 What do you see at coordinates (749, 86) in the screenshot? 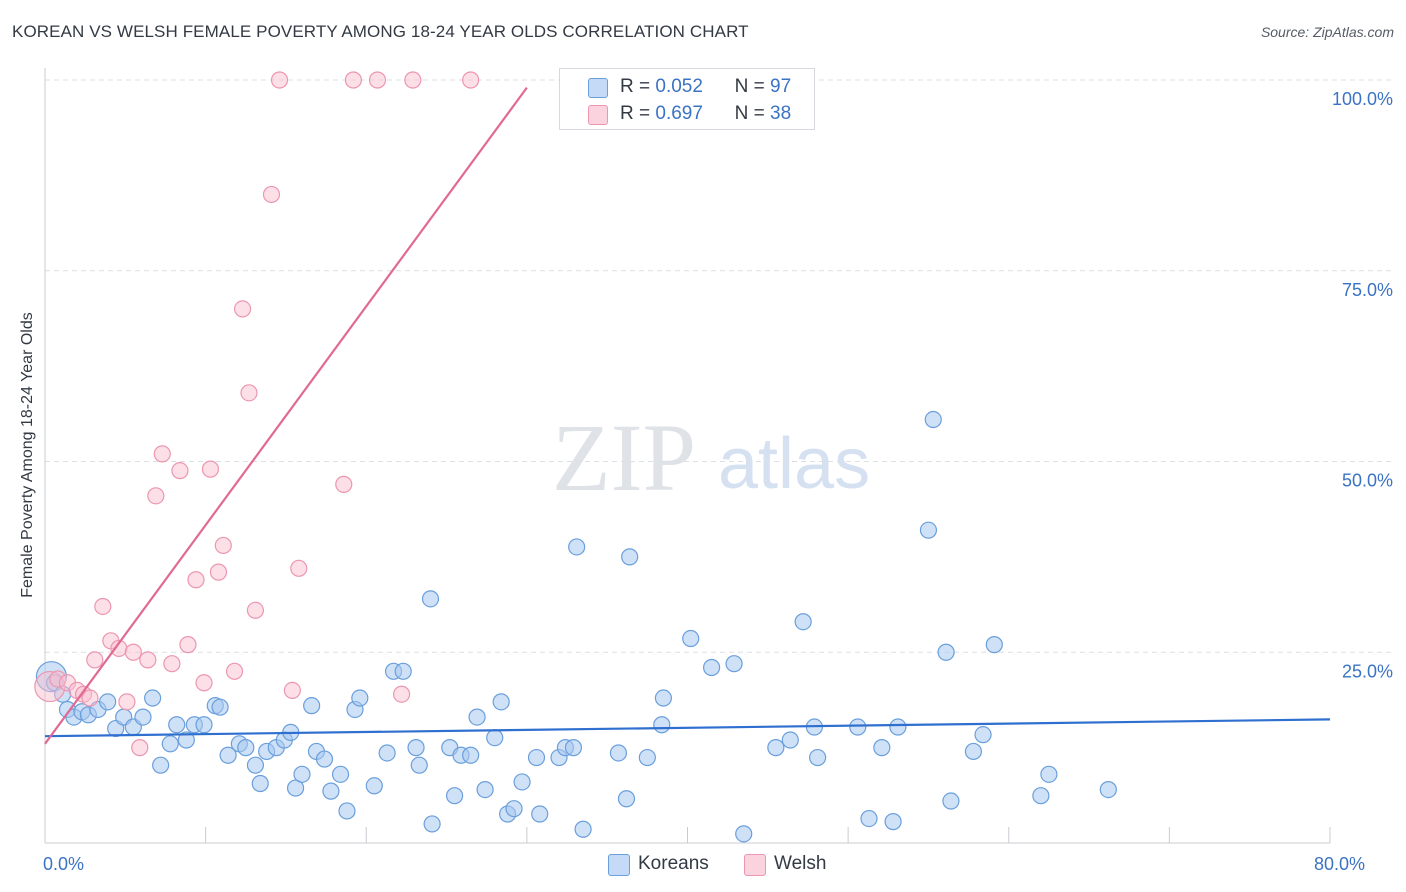
I see `legend-n-label: N =` at bounding box center [749, 86].